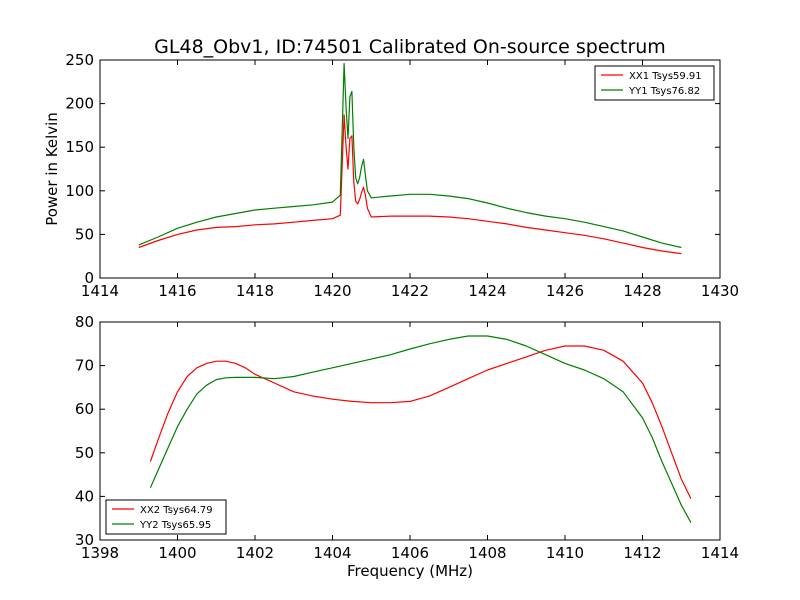  What do you see at coordinates (84, 540) in the screenshot?
I see `y-tick-label: 30` at bounding box center [84, 540].